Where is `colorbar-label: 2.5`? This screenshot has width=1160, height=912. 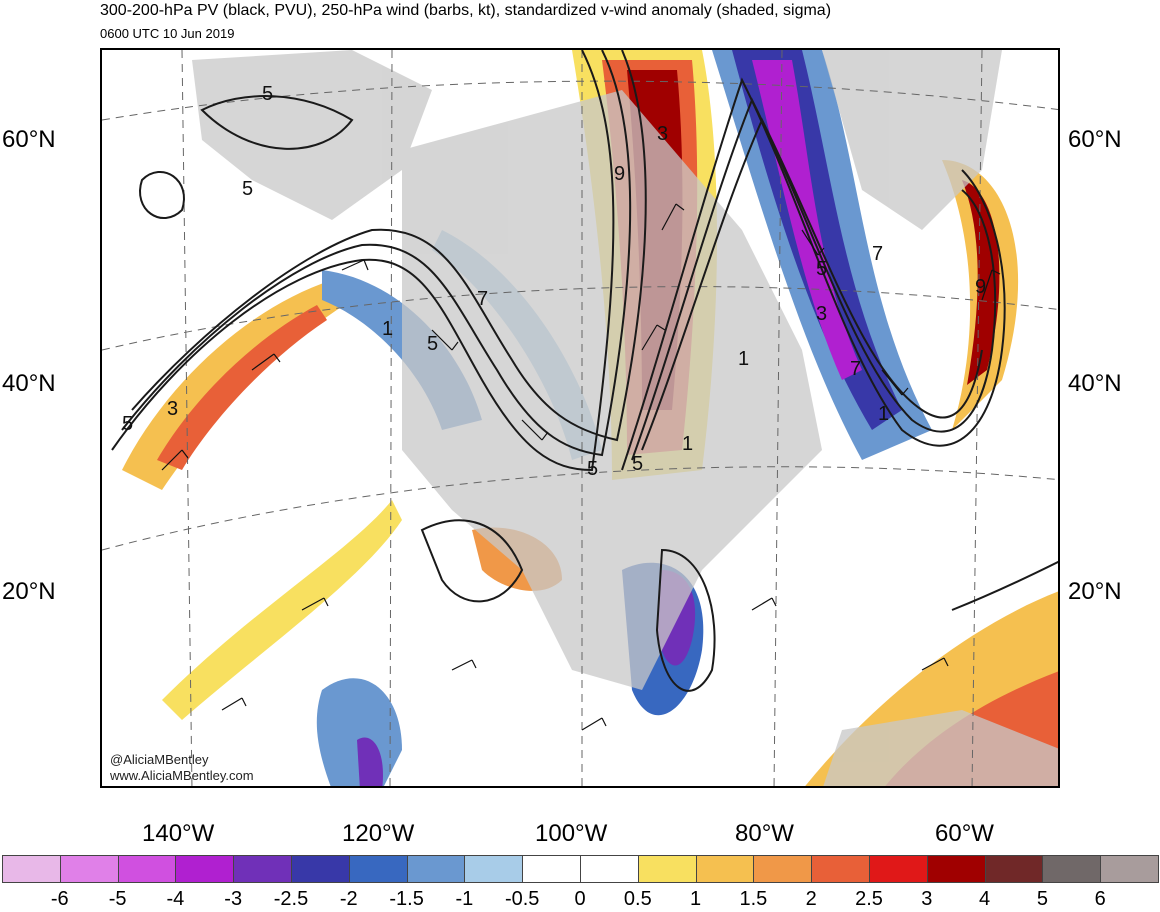 colorbar-label: 2.5 is located at coordinates (869, 899).